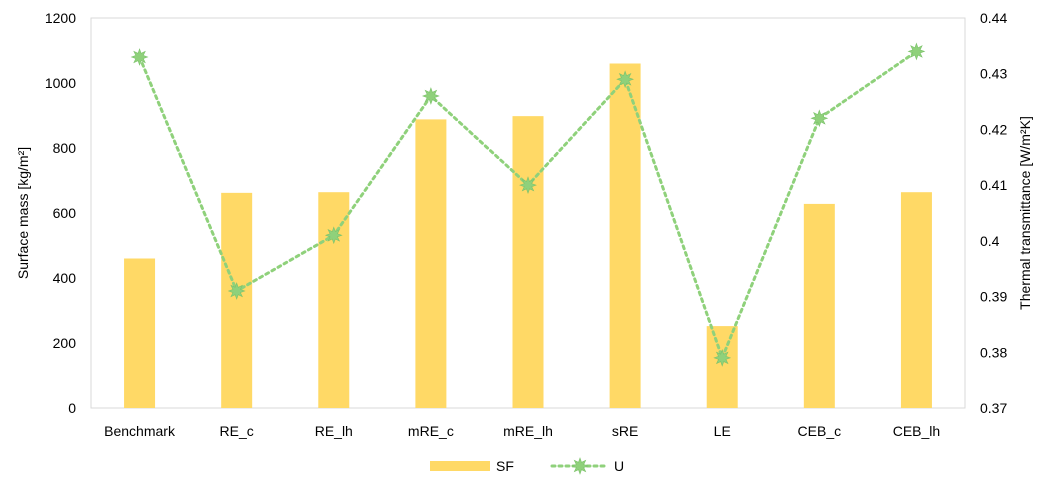  Describe the element at coordinates (722, 357) in the screenshot. I see `u-point-le` at that location.